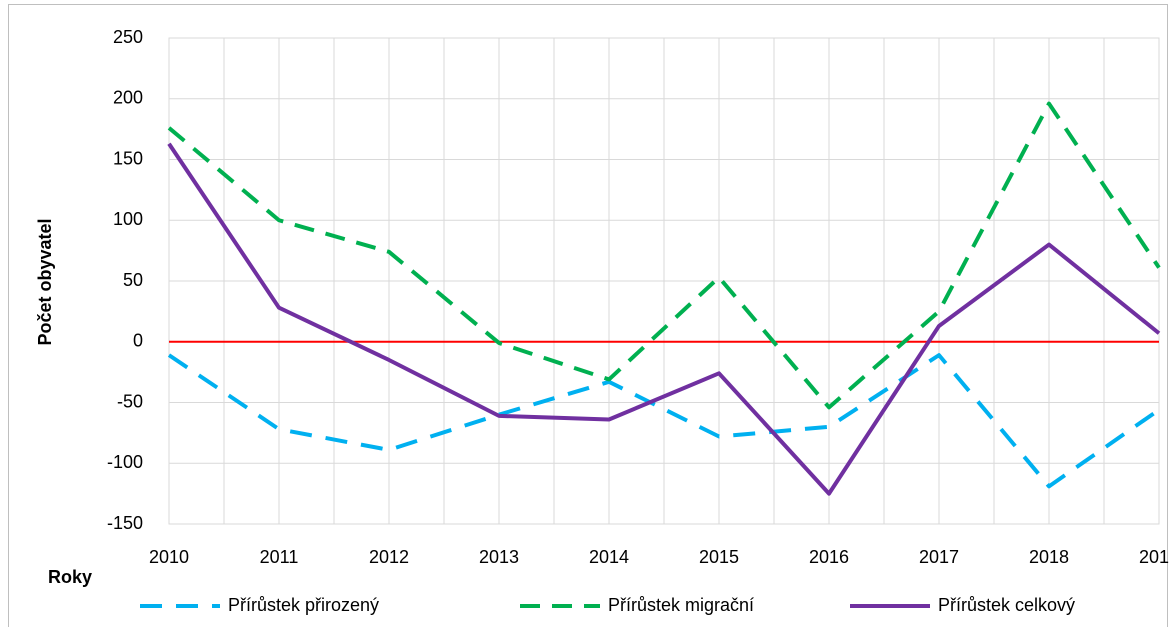  I want to click on x-tick-label: 2012, so click(389, 557).